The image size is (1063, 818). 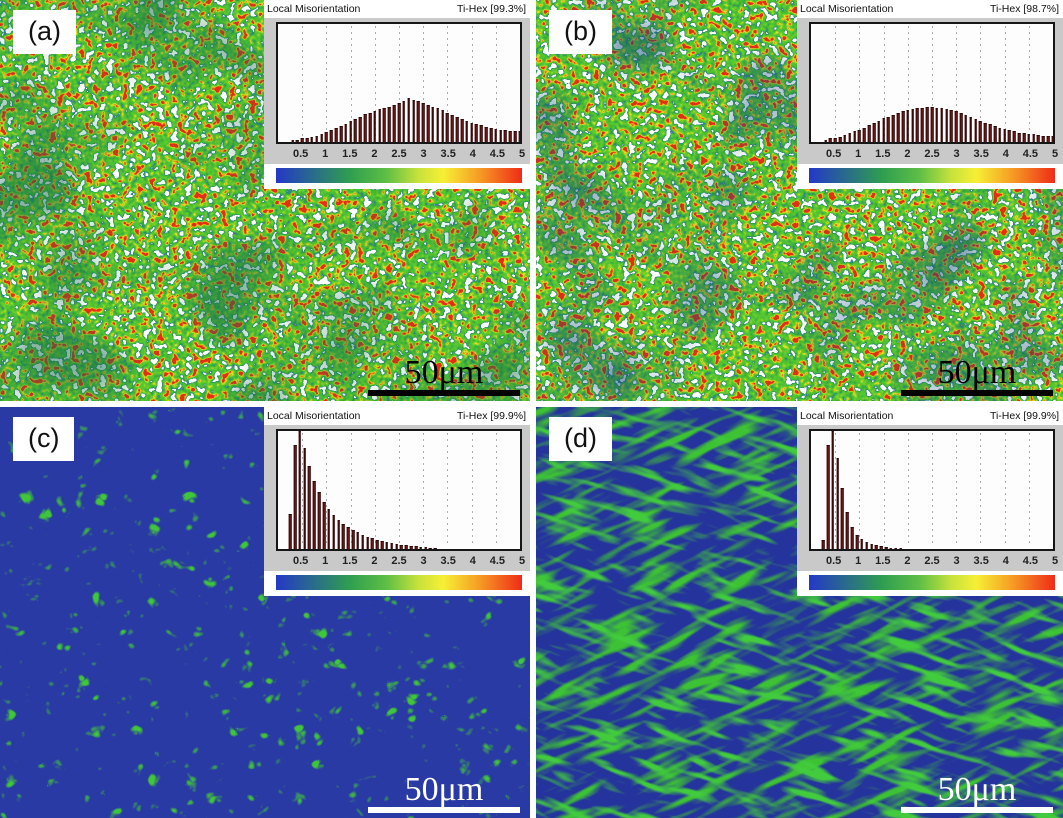 What do you see at coordinates (932, 83) in the screenshot?
I see `histogram-plot-b` at bounding box center [932, 83].